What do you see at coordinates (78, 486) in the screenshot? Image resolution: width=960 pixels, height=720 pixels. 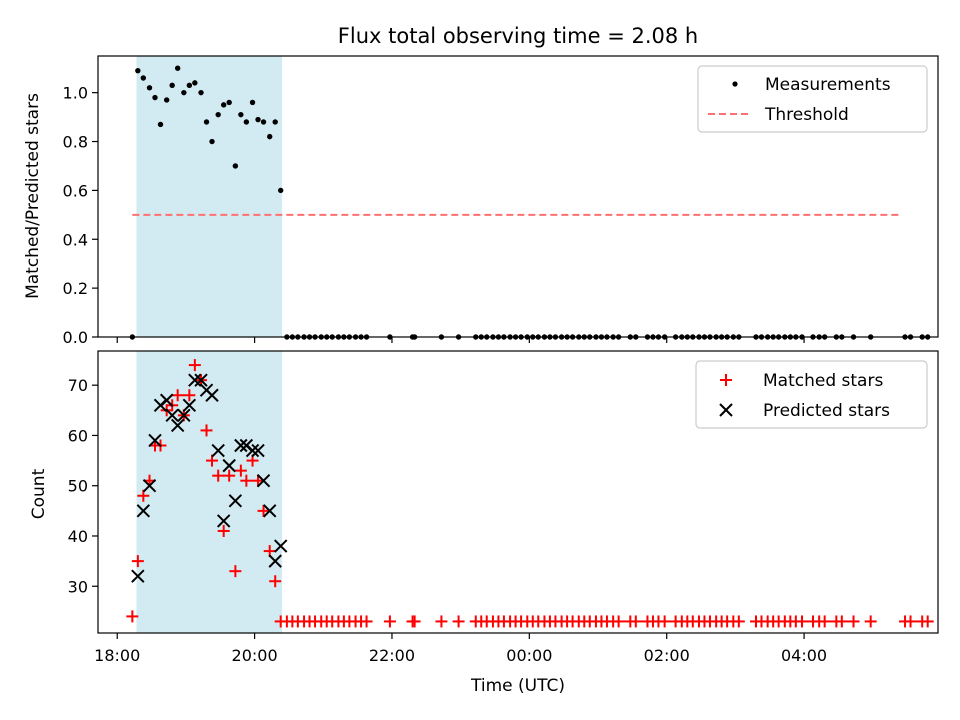 I see `y-tick-label: 50` at bounding box center [78, 486].